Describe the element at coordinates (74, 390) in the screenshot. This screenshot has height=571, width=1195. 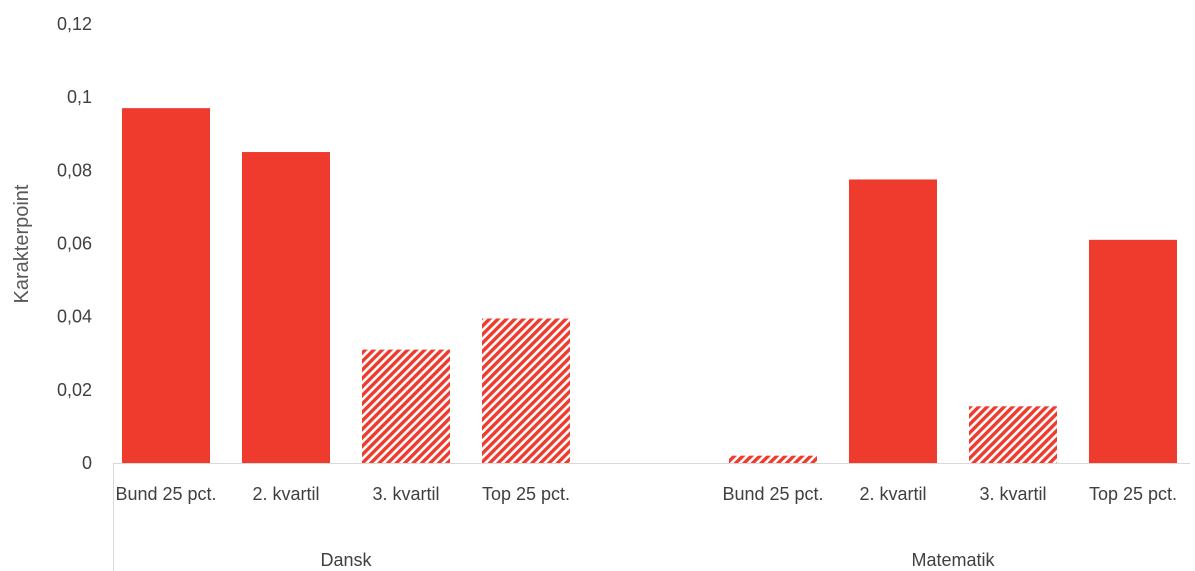
I see `y-tick-label: 0,02` at that location.